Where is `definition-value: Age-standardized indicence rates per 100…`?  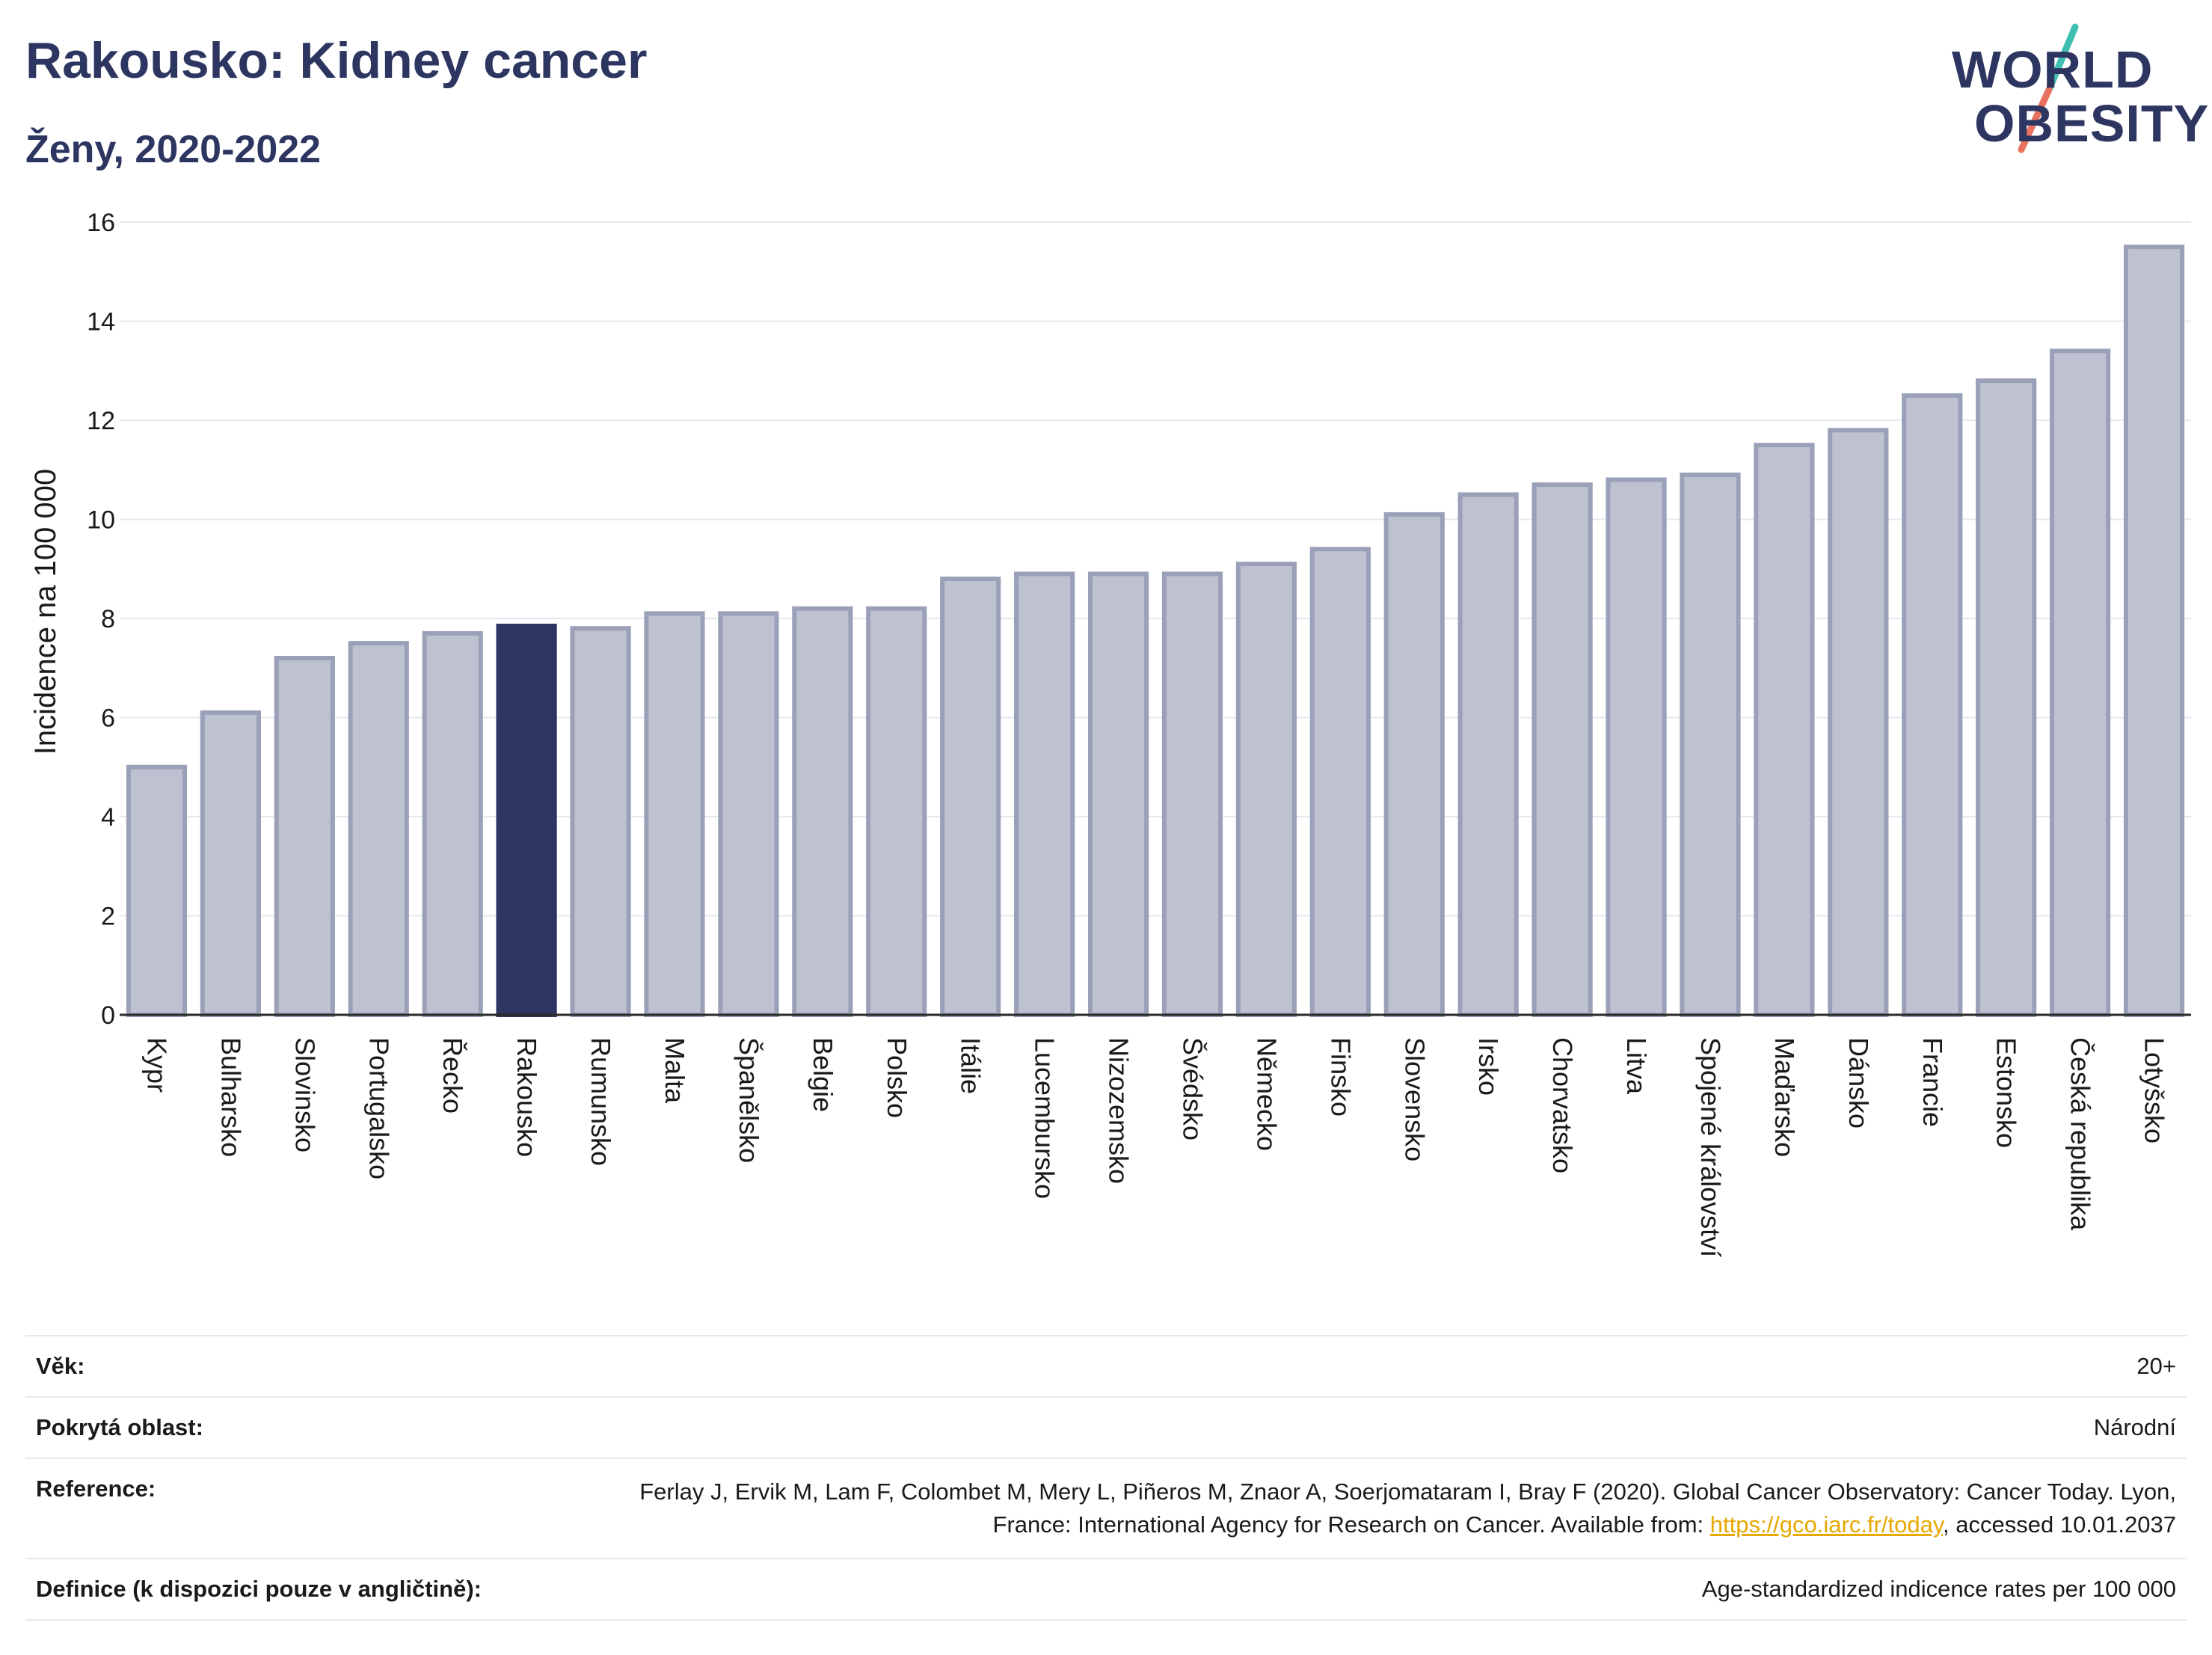
definition-value: Age-standardized indicence rates per 100… is located at coordinates (1378, 1589).